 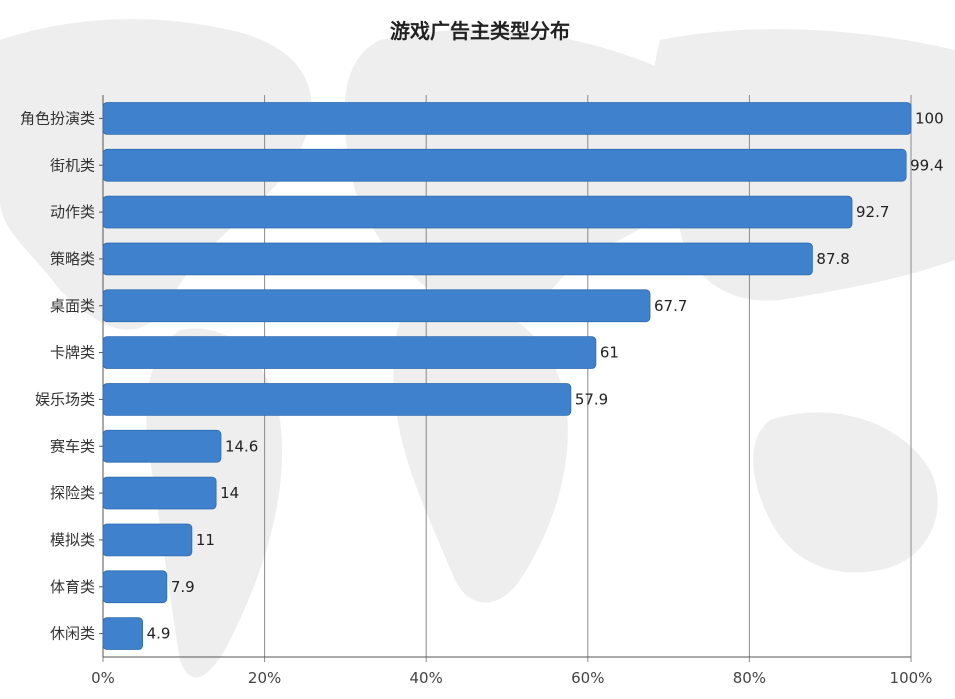 What do you see at coordinates (72, 493) in the screenshot?
I see `category-label-8: 探险类` at bounding box center [72, 493].